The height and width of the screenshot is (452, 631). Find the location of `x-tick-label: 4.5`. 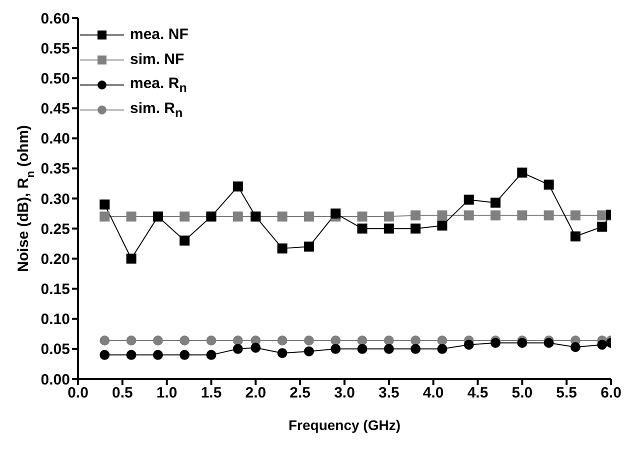

x-tick-label: 4.5 is located at coordinates (477, 393).